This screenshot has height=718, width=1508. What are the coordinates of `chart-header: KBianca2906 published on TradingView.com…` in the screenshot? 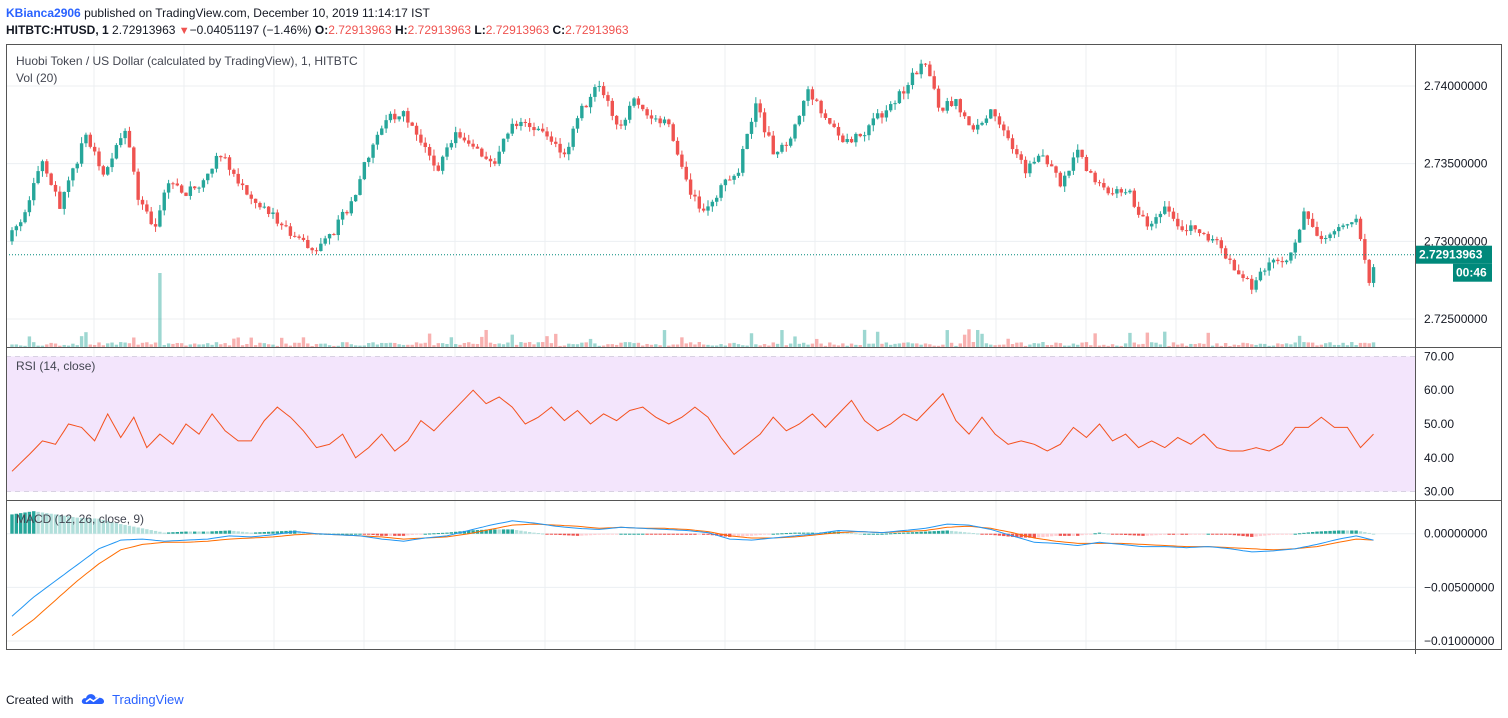 It's located at (754, 22).